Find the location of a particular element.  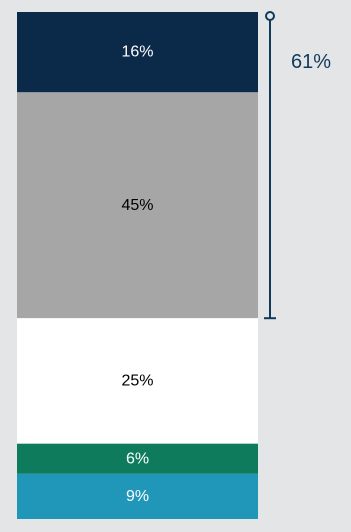

bracket-annotation: 61% is located at coordinates (297, 165).